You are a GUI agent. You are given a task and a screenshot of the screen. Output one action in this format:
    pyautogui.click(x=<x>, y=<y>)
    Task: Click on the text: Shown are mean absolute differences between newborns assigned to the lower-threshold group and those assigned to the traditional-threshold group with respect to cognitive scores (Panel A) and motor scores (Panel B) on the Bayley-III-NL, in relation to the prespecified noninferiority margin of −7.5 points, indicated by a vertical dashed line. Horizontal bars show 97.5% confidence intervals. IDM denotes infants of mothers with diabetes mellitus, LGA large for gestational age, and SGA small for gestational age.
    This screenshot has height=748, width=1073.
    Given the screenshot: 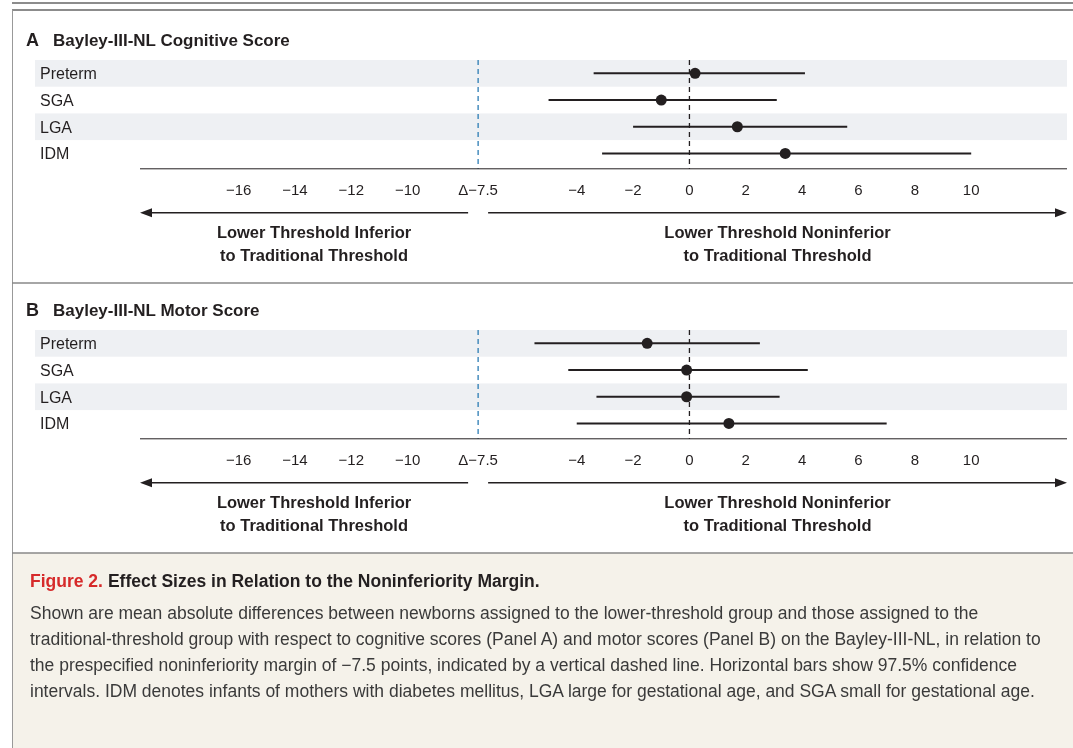 What is the action you would take?
    pyautogui.click(x=535, y=652)
    